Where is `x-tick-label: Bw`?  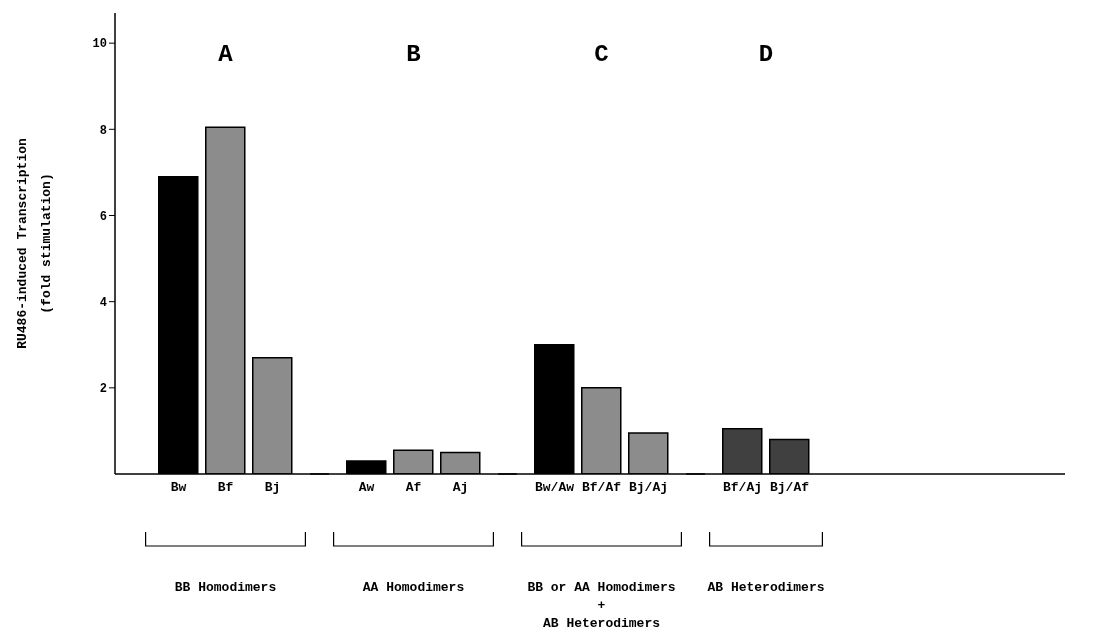
x-tick-label: Bw is located at coordinates (178, 488).